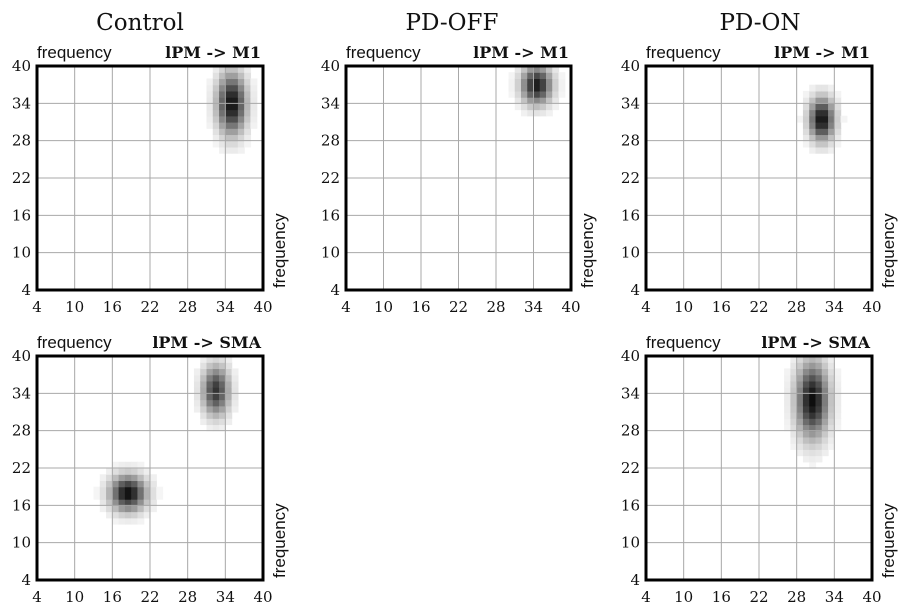  What do you see at coordinates (834, 597) in the screenshot?
I see `x-tick-label: 34` at bounding box center [834, 597].